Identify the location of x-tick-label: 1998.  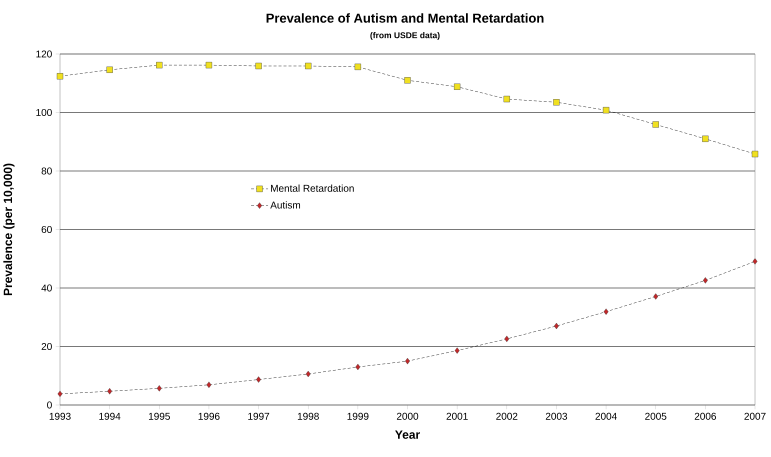
(308, 416).